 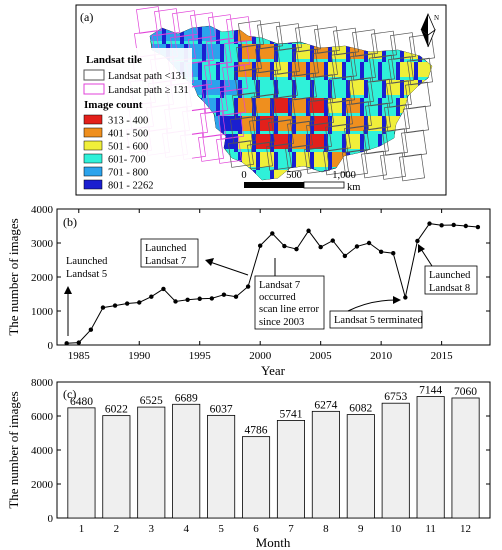 I want to click on legend-class-swatch, so click(x=93, y=171).